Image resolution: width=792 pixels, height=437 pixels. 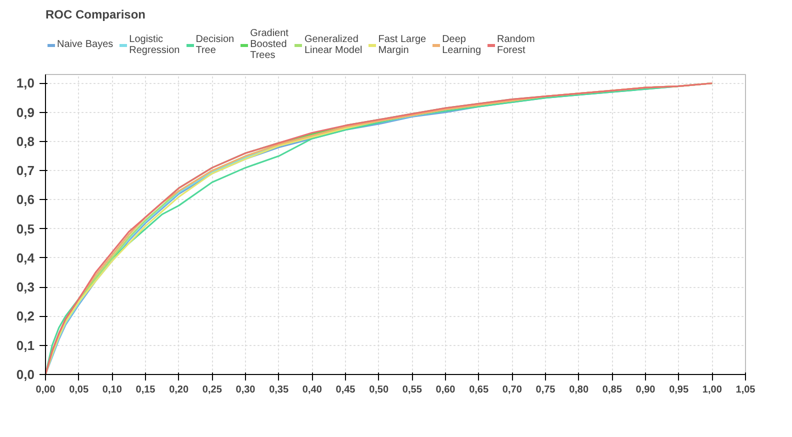 I want to click on x-tick-label: 0,70, so click(x=512, y=390).